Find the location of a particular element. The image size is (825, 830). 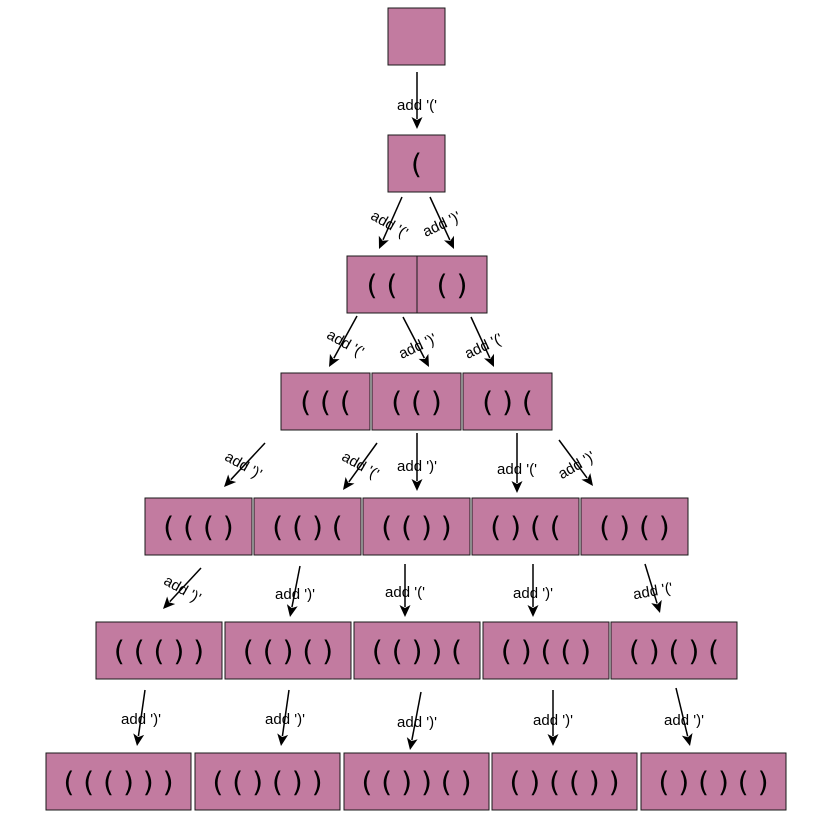

tree-node-n3a: ( ( ( is located at coordinates (325, 401).